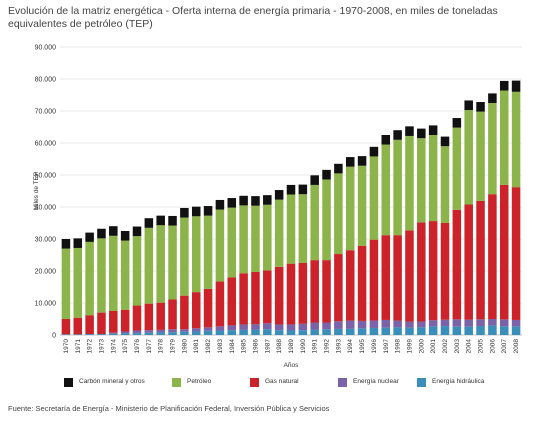  Describe the element at coordinates (350, 346) in the screenshot. I see `x-tick-label: 1994` at that location.